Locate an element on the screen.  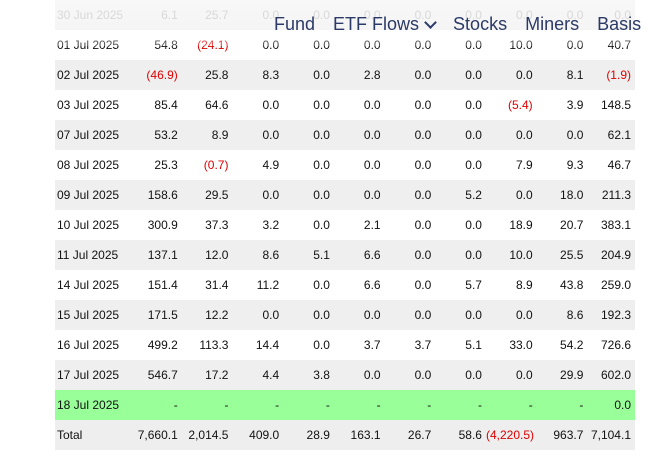
date-cell: 11 Jul 2025 is located at coordinates (88, 255).